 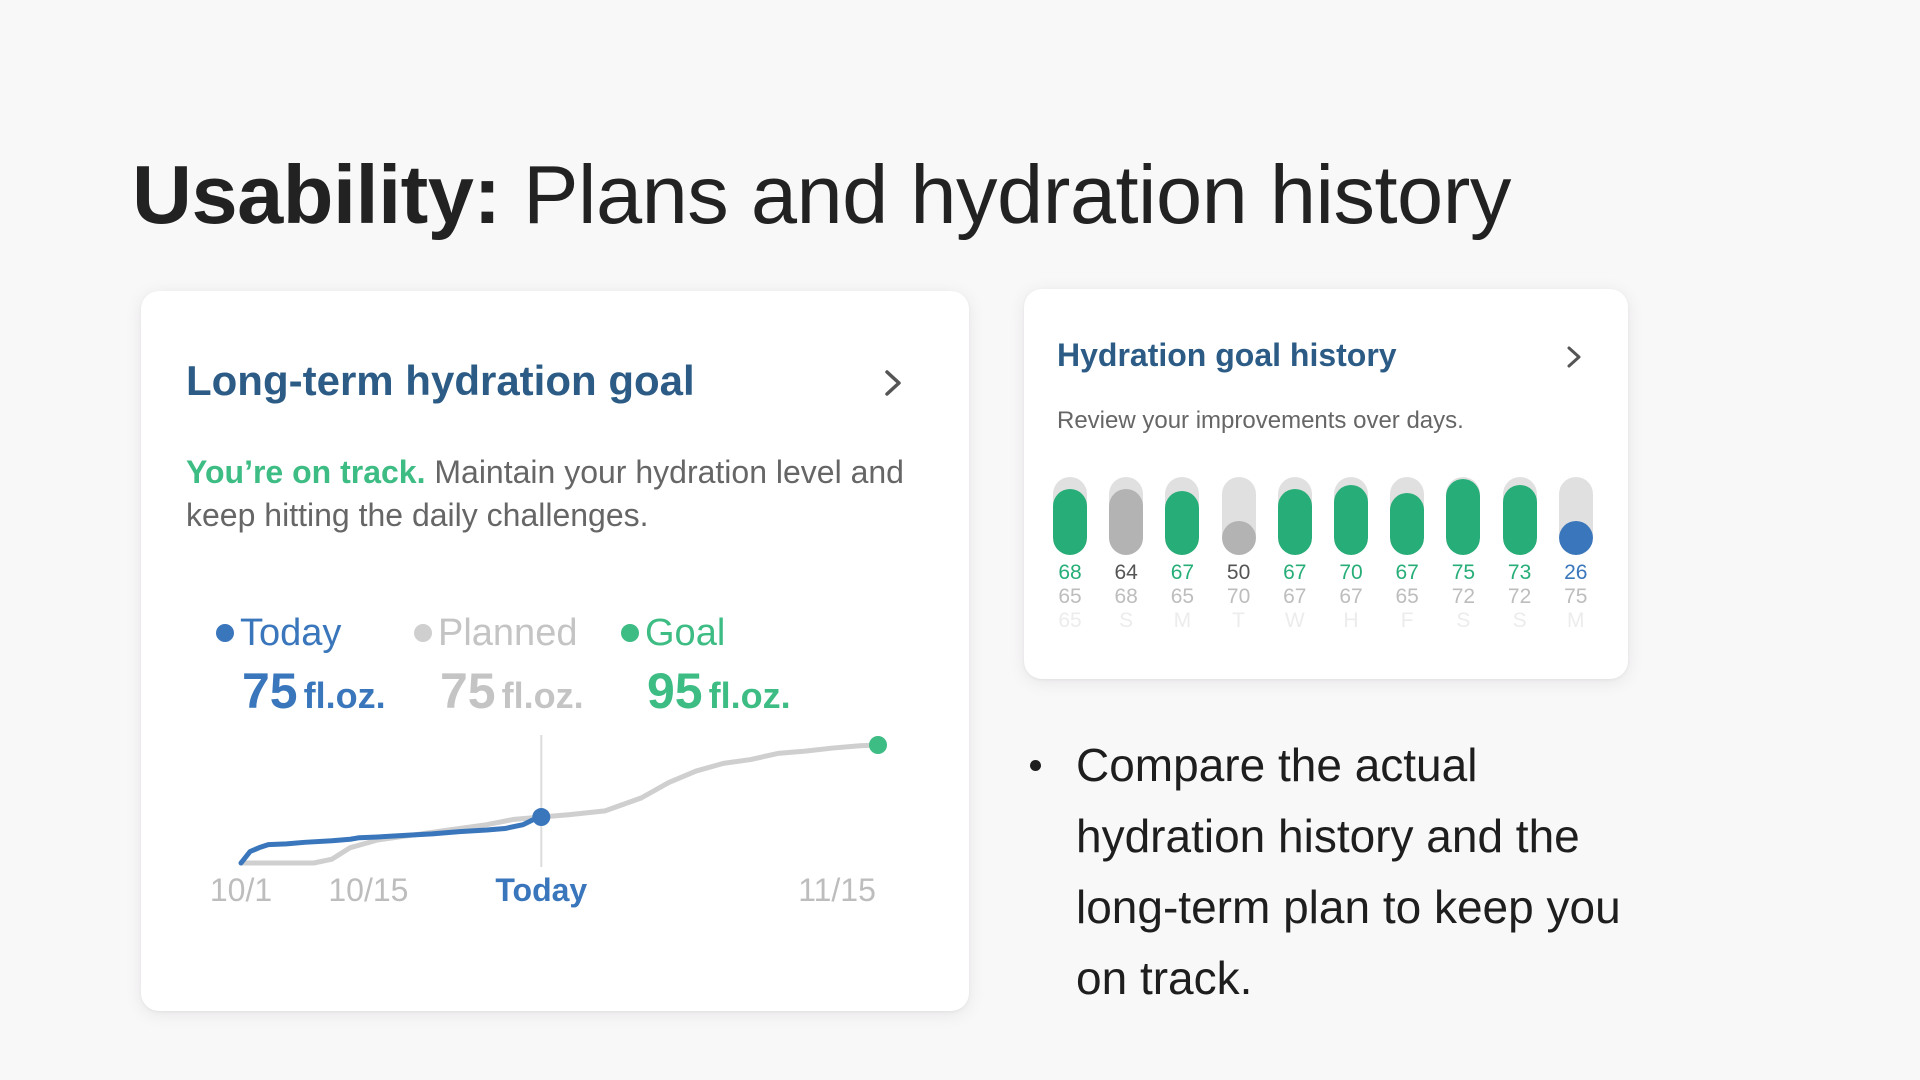 I want to click on slide-title-rest: Plans and hydration history, so click(x=1005, y=194).